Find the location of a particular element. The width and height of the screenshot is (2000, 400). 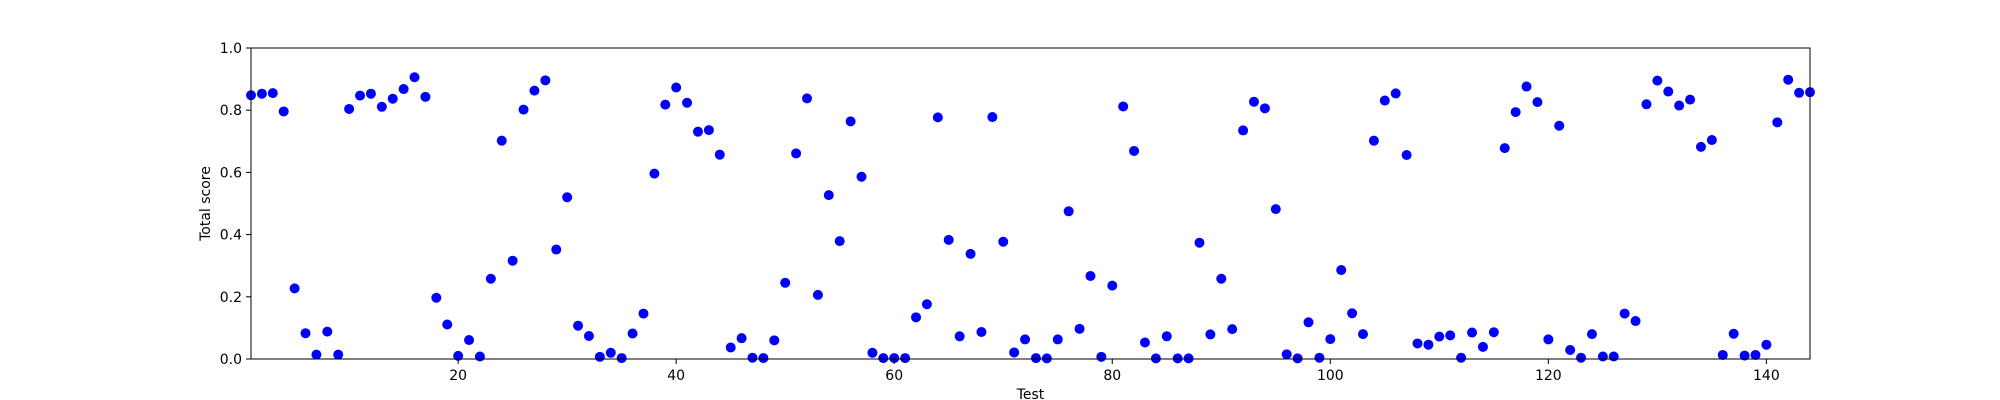

y-tick-label: 0.8 is located at coordinates (231, 111).